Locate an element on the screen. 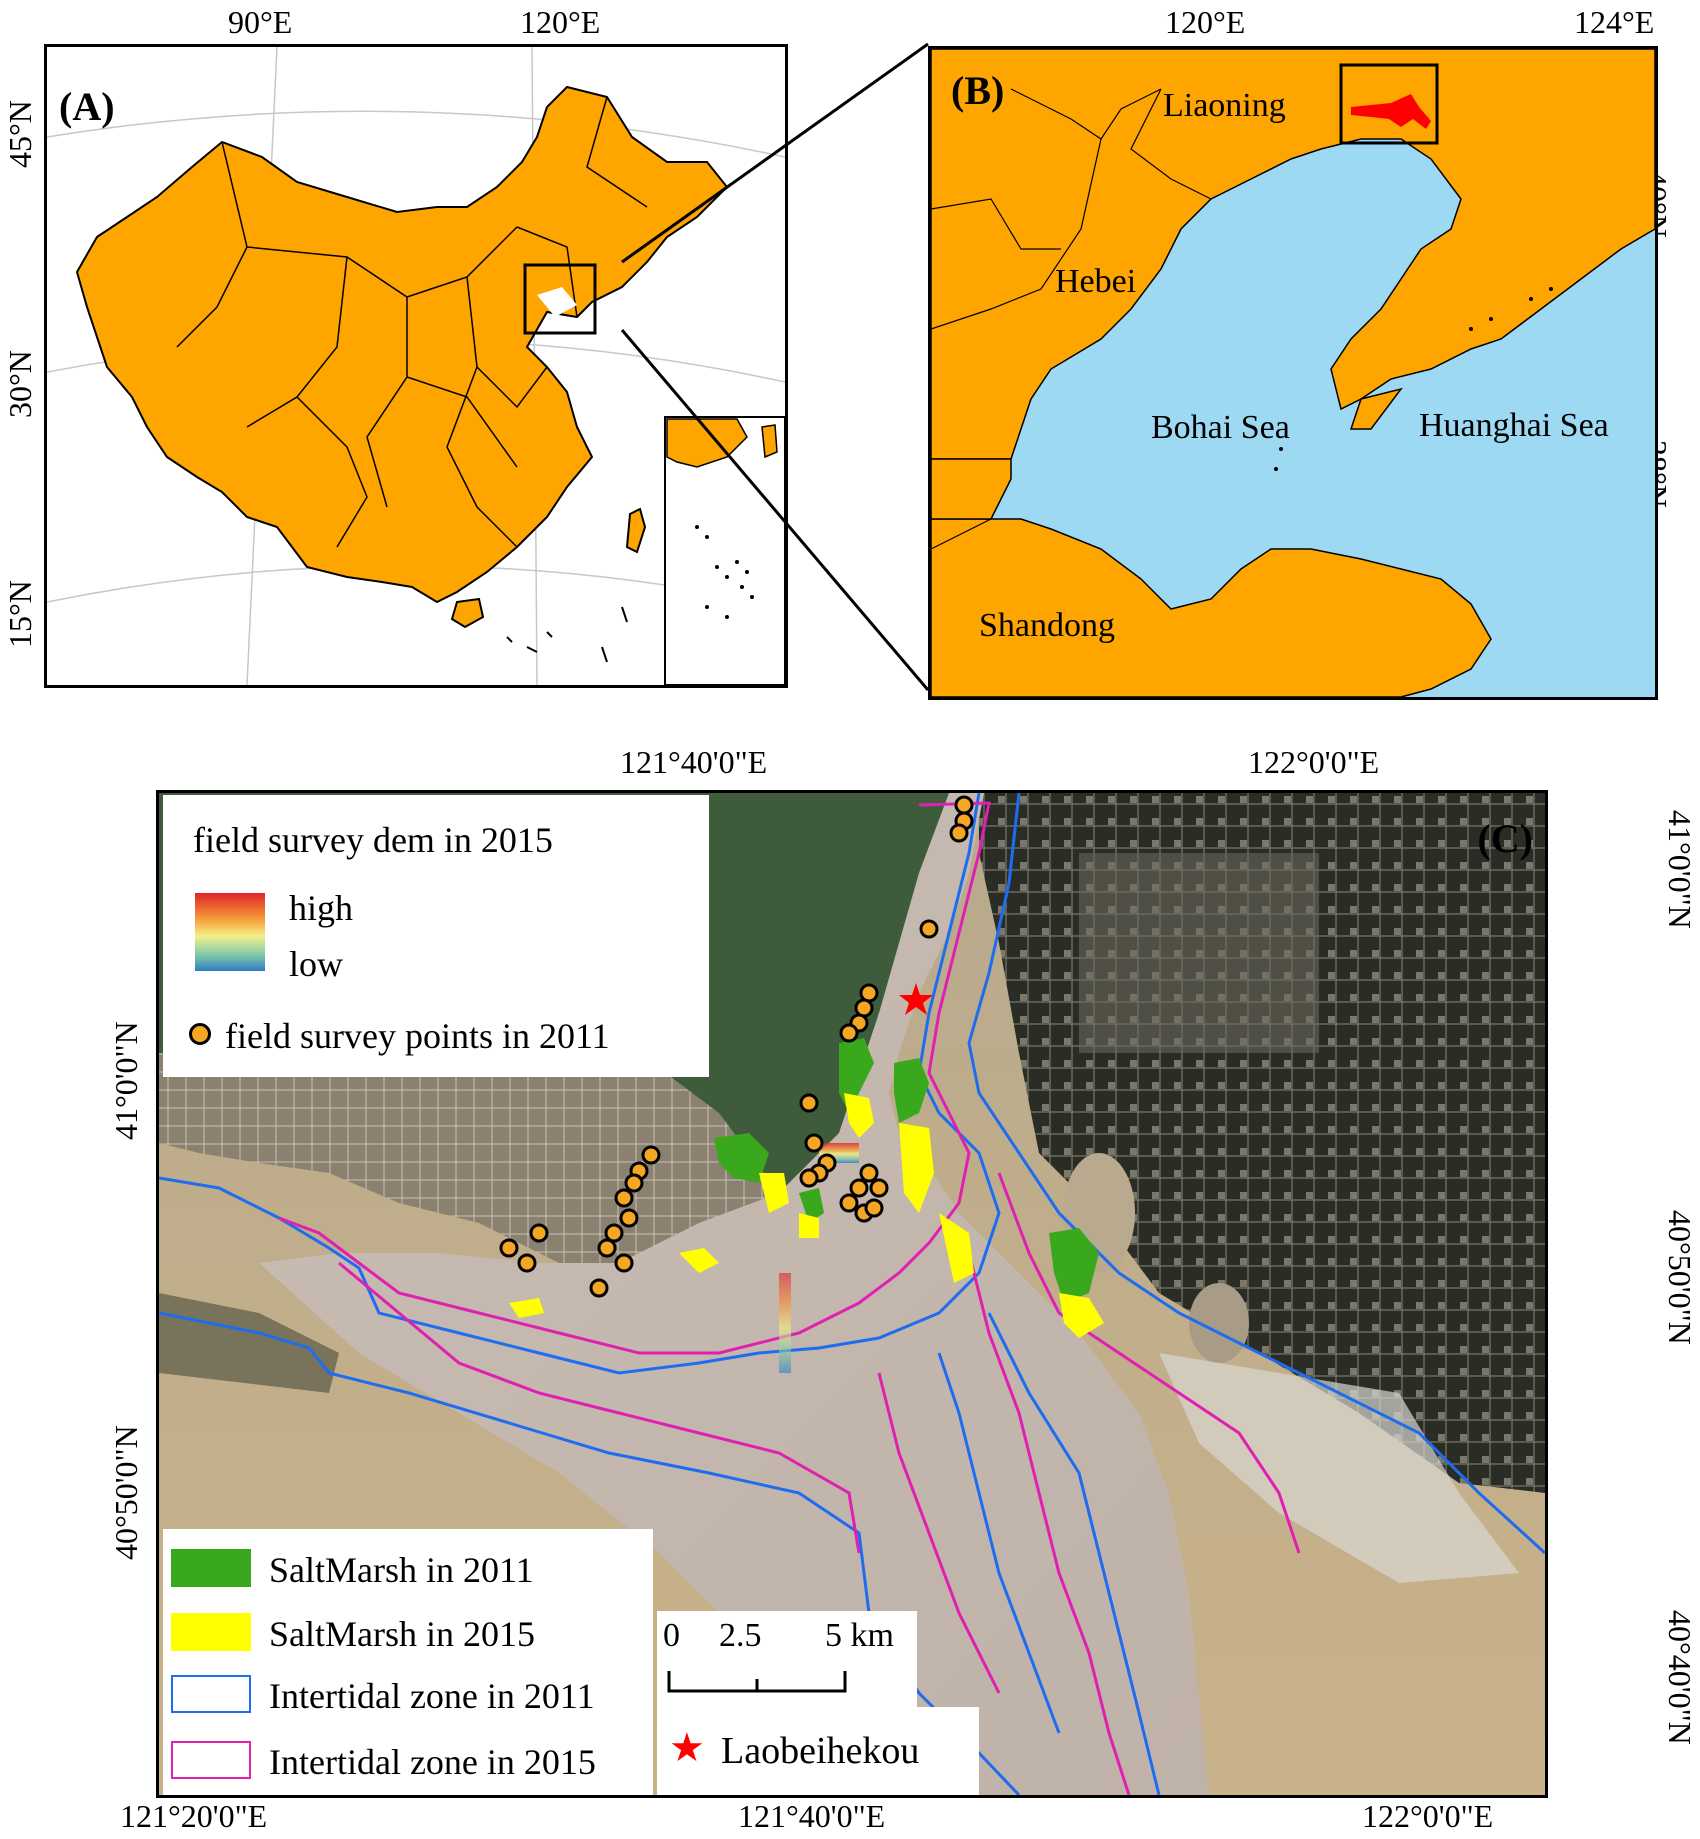 The height and width of the screenshot is (1839, 1700). place-shandong: Shandong is located at coordinates (1047, 625).